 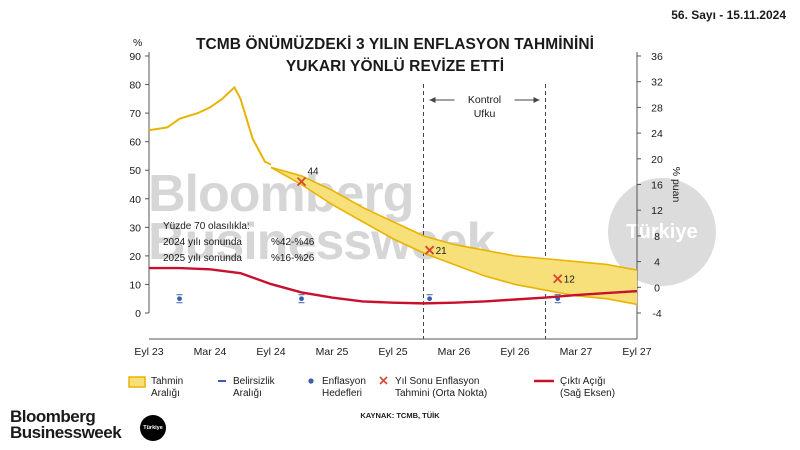 What do you see at coordinates (657, 186) in the screenshot?
I see `y-tick-right: 16` at bounding box center [657, 186].